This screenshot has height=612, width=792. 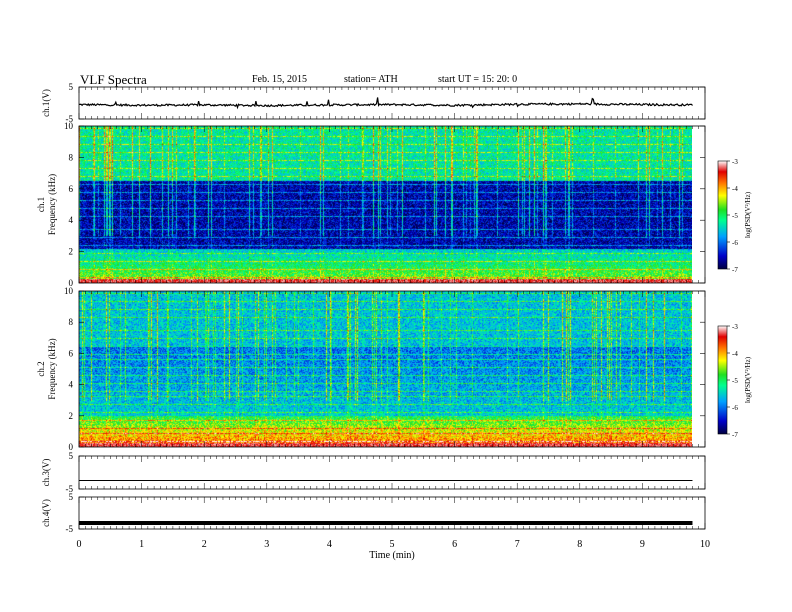 I want to click on y-axis-label: ch.4(V), so click(x=46, y=513).